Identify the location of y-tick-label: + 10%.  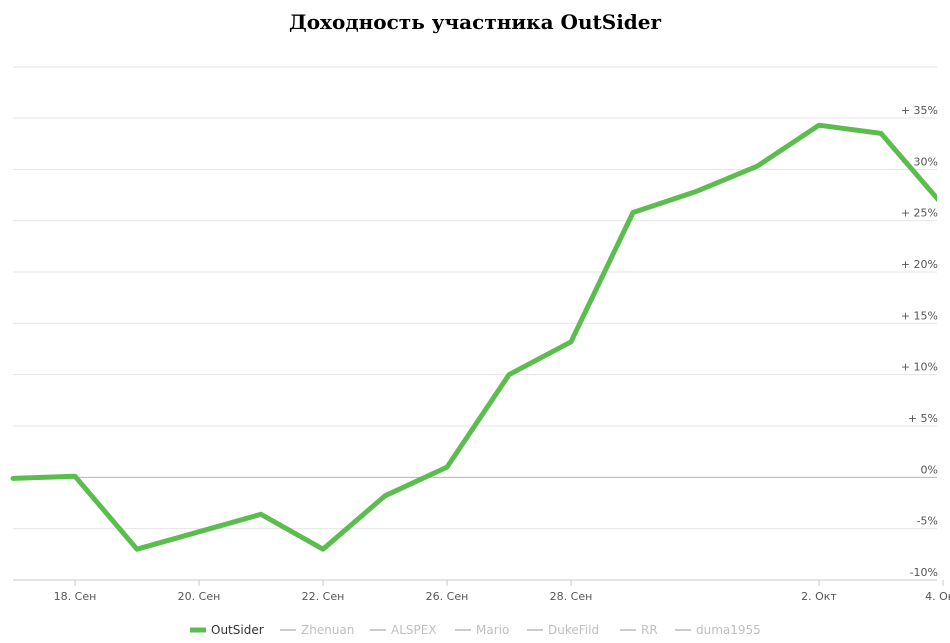
(919, 367).